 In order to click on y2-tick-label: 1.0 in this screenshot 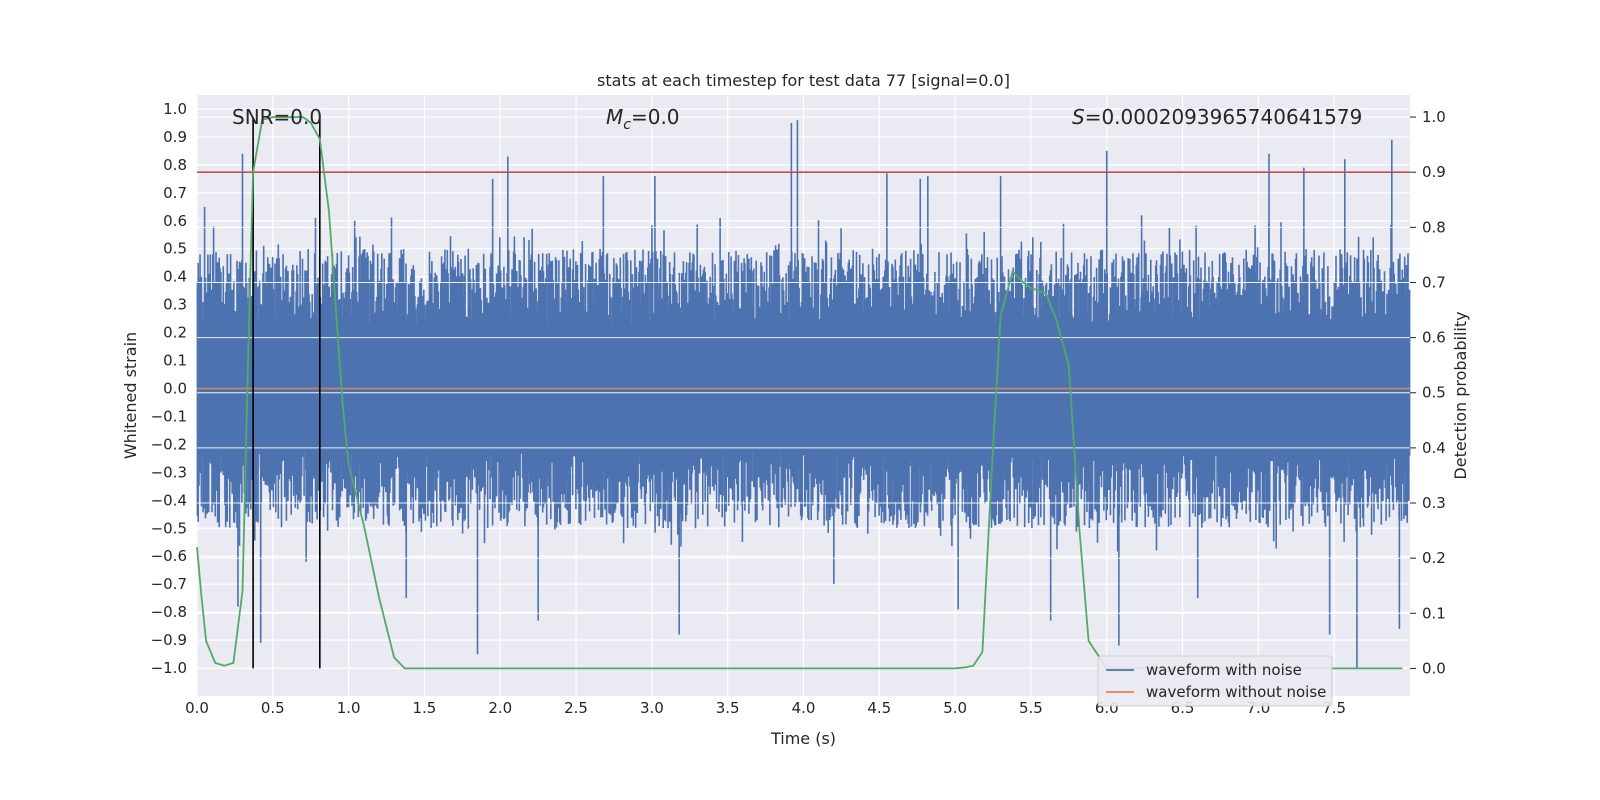, I will do `click(1434, 117)`.